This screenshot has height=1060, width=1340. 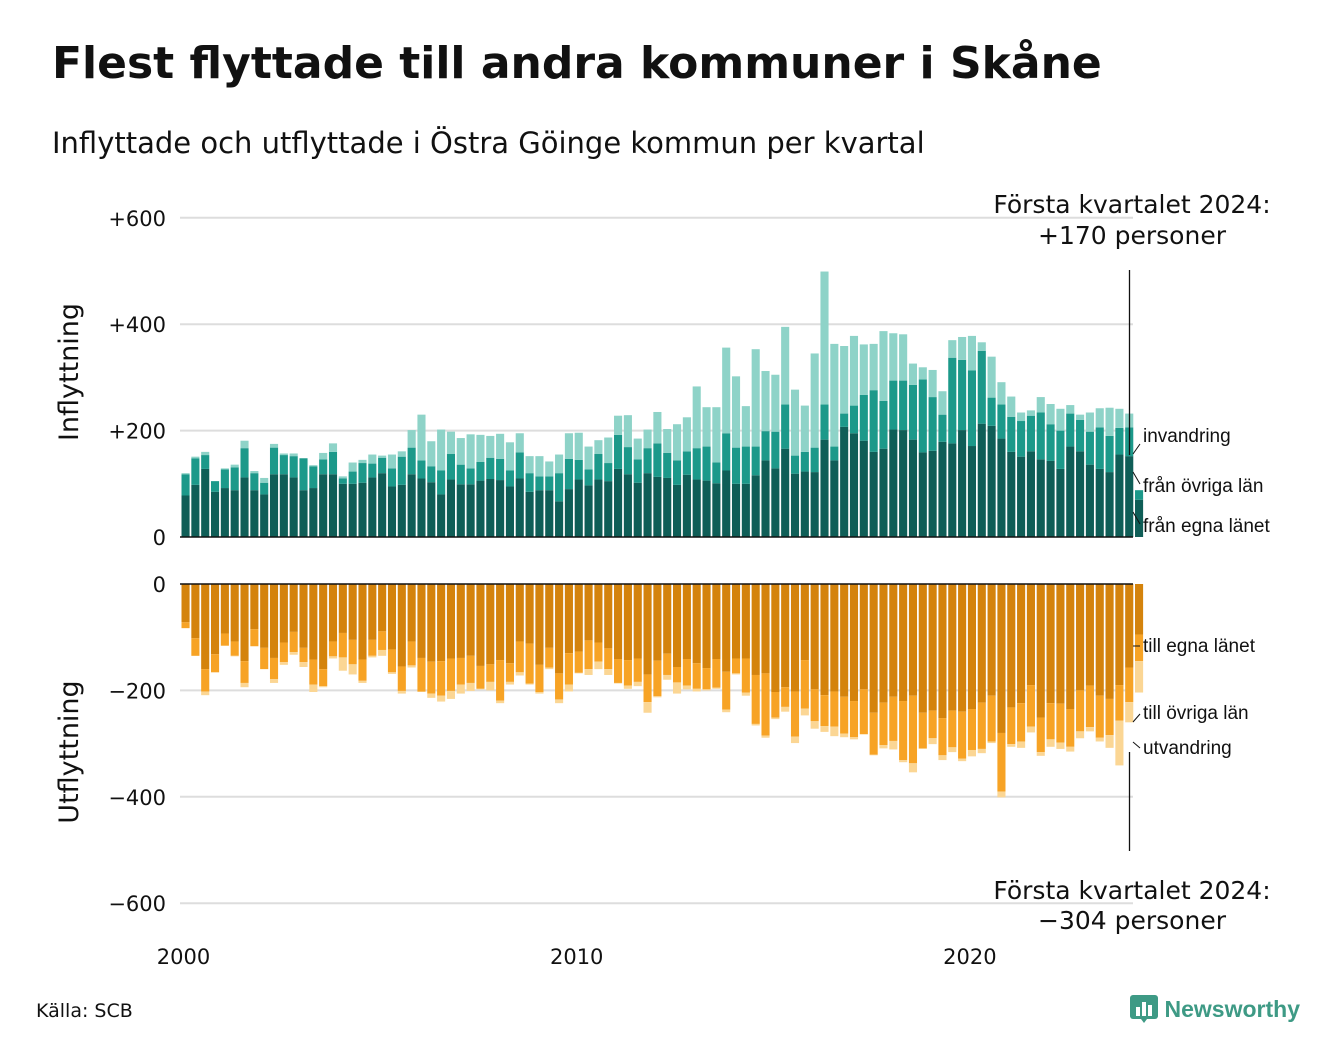 What do you see at coordinates (1131, 204) in the screenshot?
I see `top-annotation-line1: Första kvartalet 2024:` at bounding box center [1131, 204].